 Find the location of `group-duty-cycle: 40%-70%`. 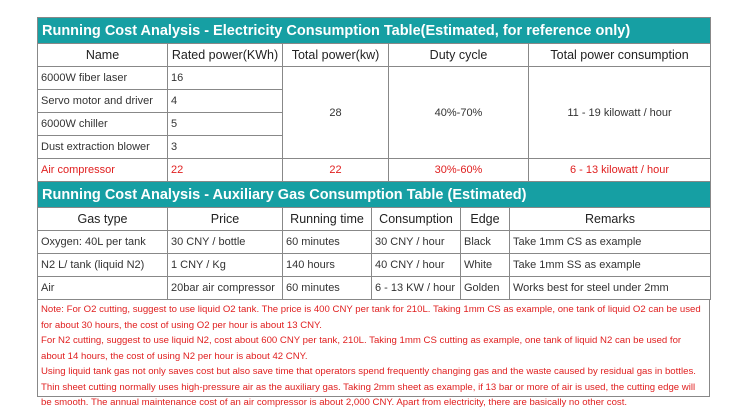

group-duty-cycle: 40%-70% is located at coordinates (458, 112).